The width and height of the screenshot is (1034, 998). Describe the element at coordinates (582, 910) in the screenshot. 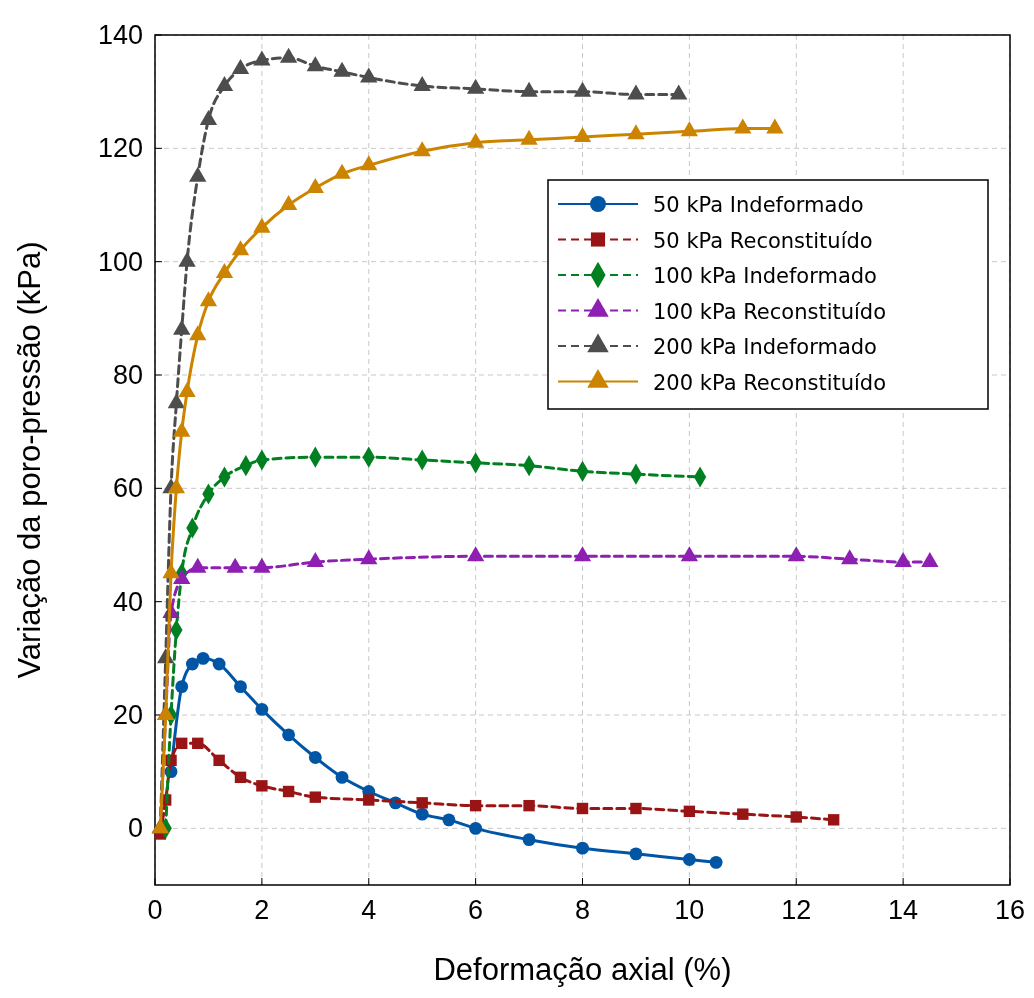

I see `x-tick-label: 8` at that location.